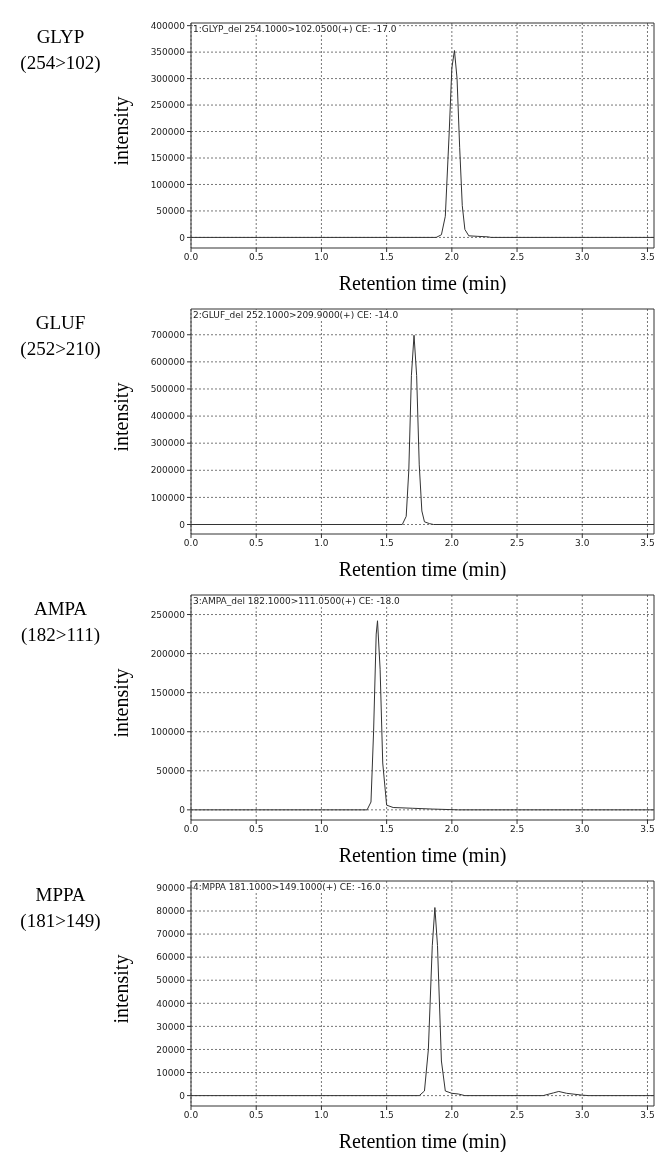  I want to click on annotation: 1:GLYP_del 254.1000>102.0500(+) CE: -17.0, so click(295, 29).